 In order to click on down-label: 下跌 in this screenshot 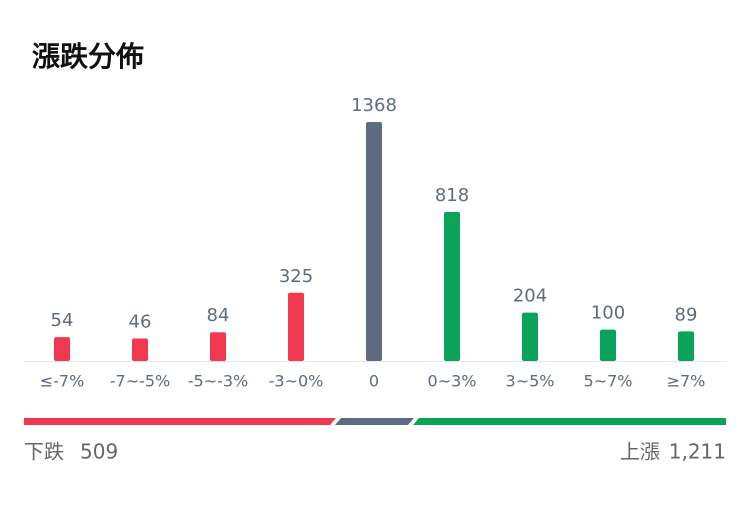, I will do `click(44, 452)`.